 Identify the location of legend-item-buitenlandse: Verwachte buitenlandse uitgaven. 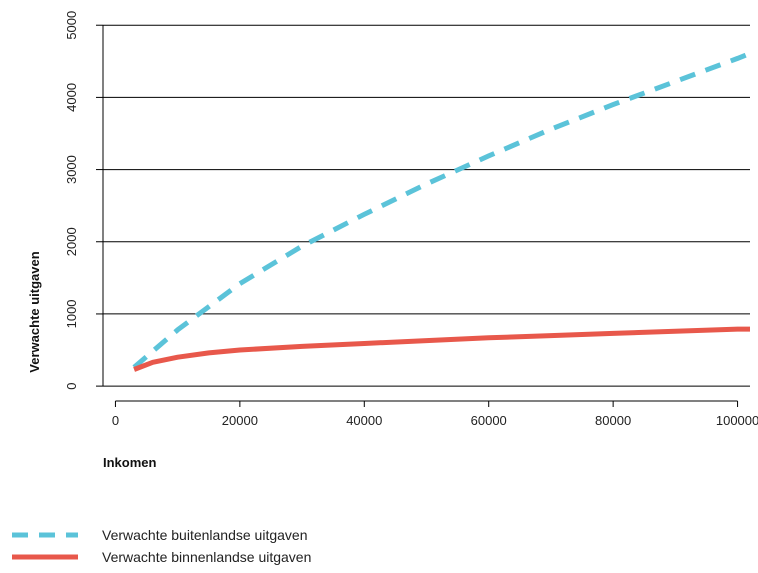
(161, 535).